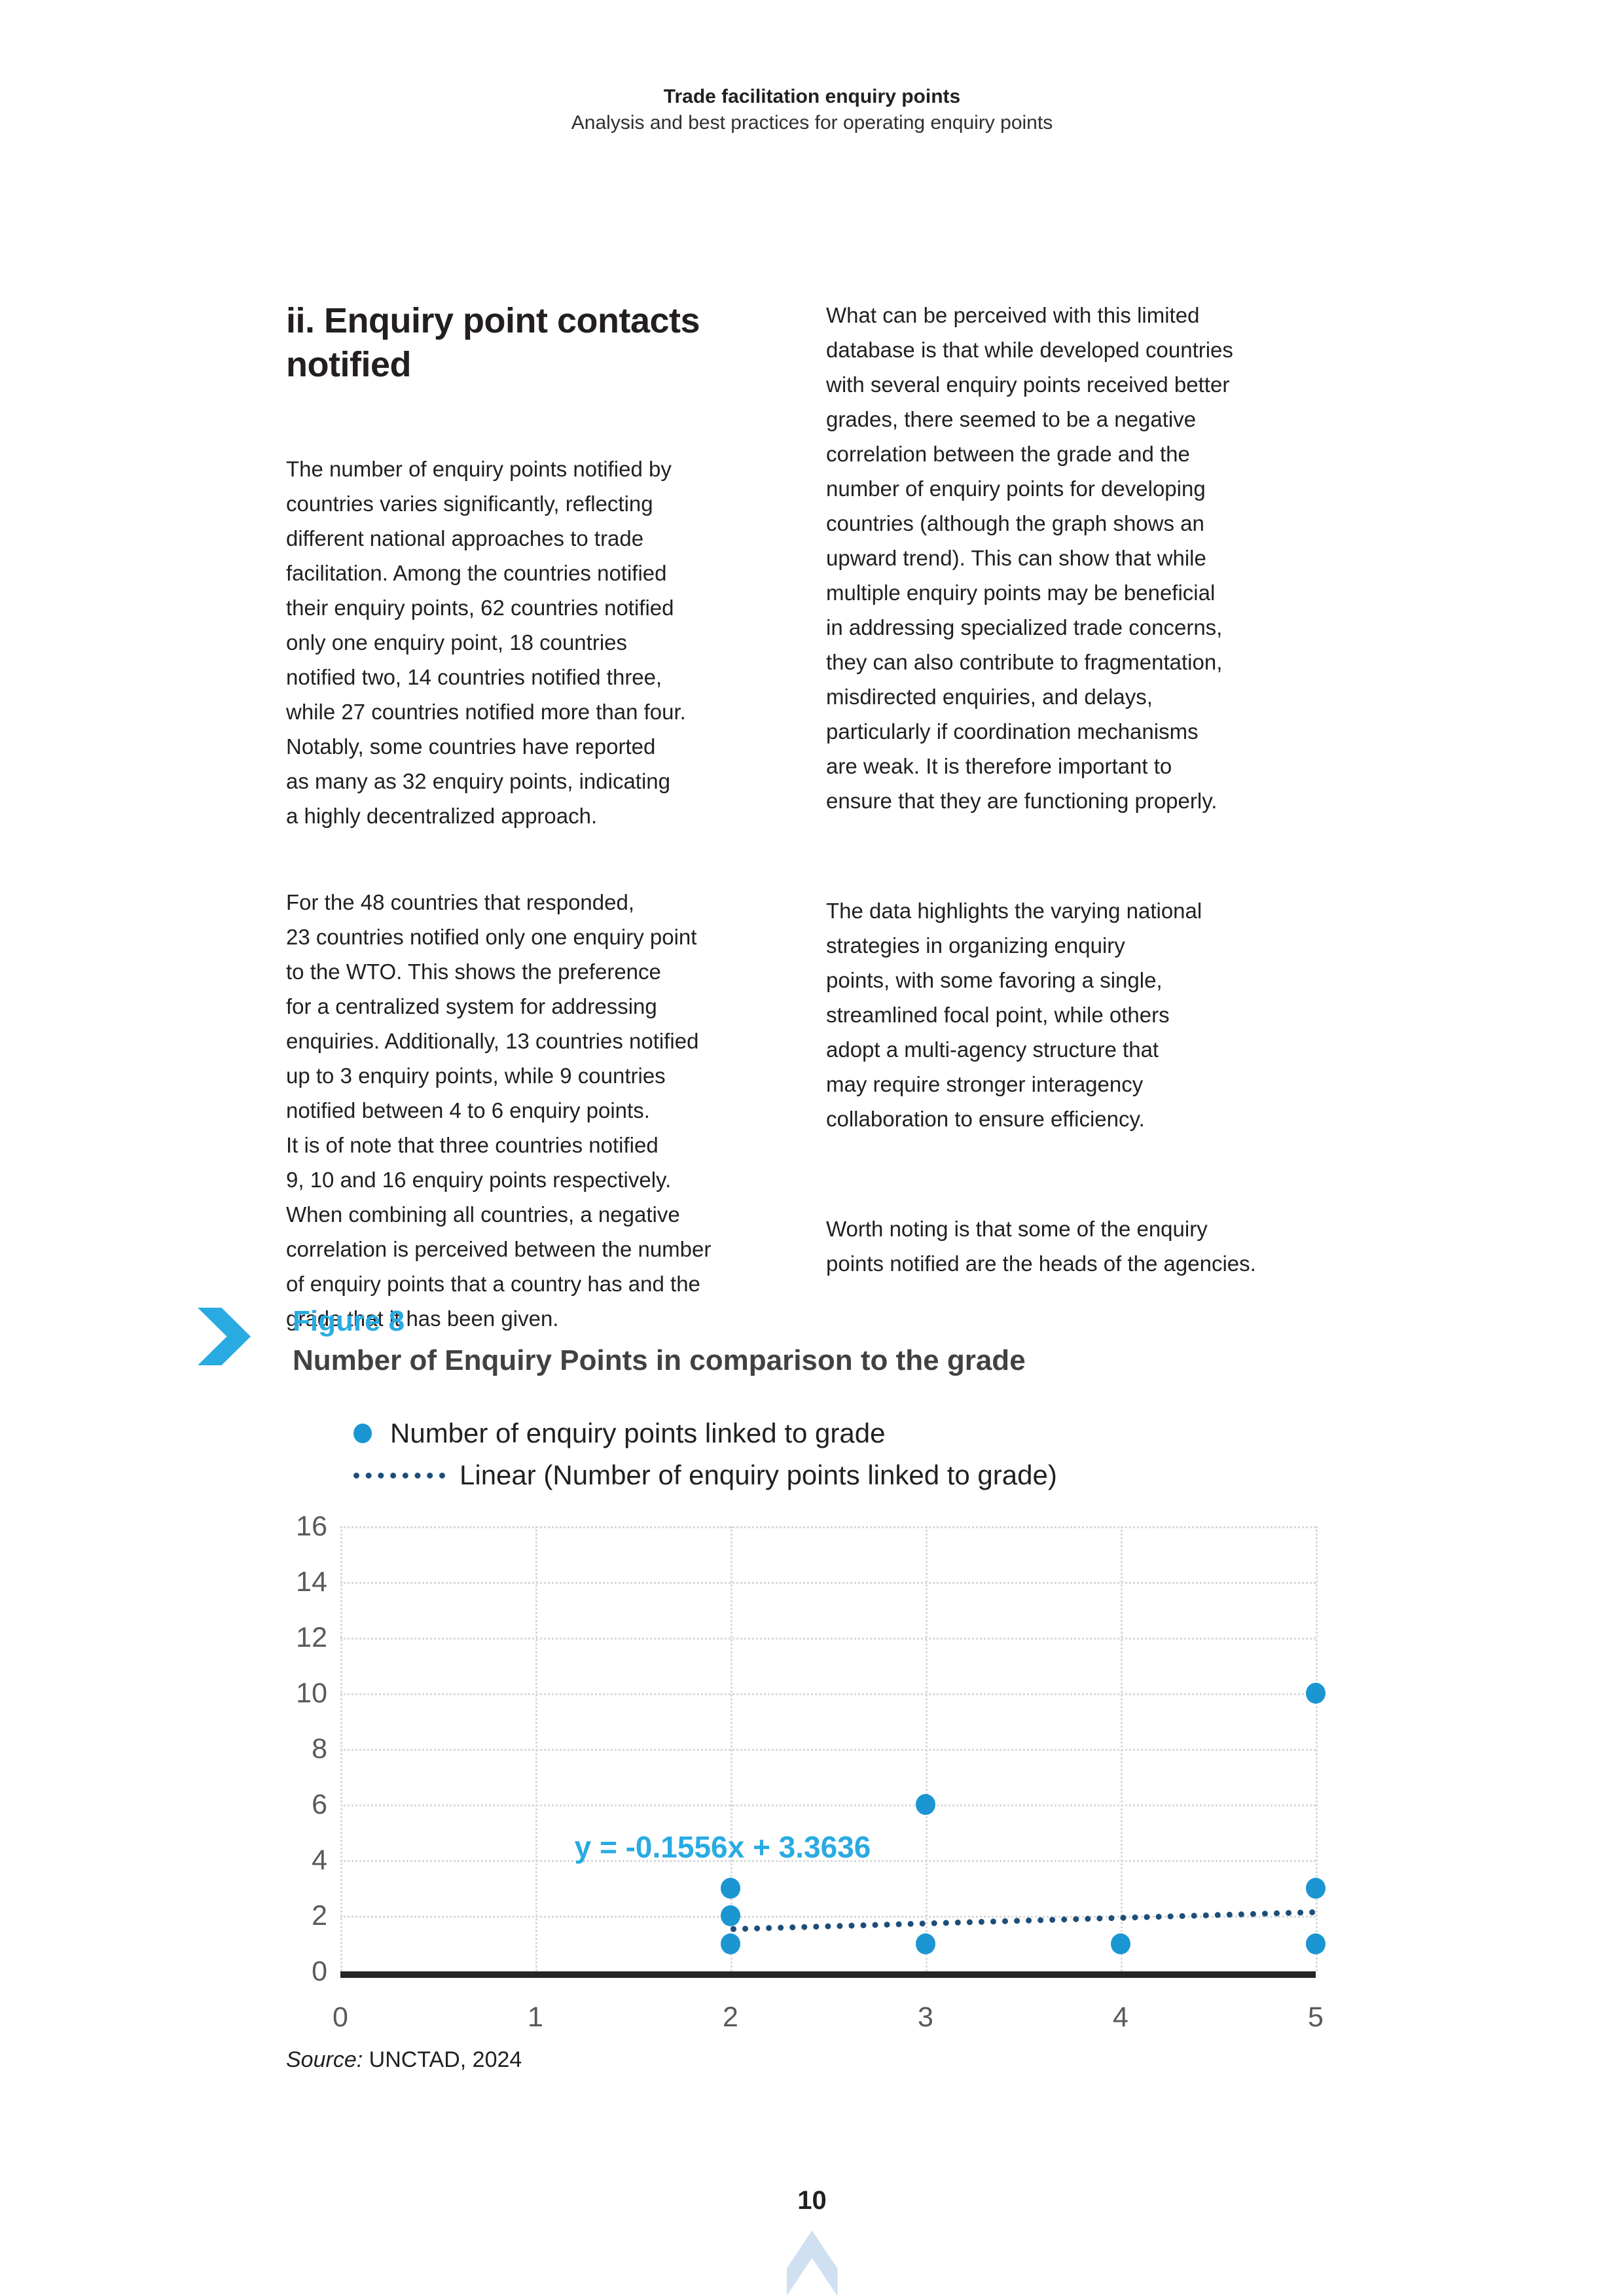  Describe the element at coordinates (833, 1752) in the screenshot. I see `scatter-chart-plot-area: y = -0.1556x + 3.3636` at that location.